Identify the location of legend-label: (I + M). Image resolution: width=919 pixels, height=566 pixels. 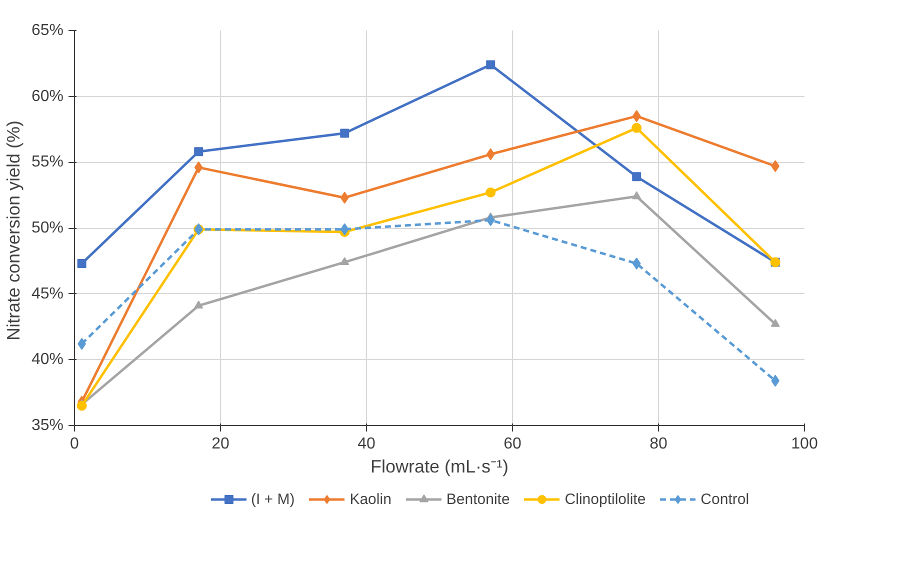
(272, 499).